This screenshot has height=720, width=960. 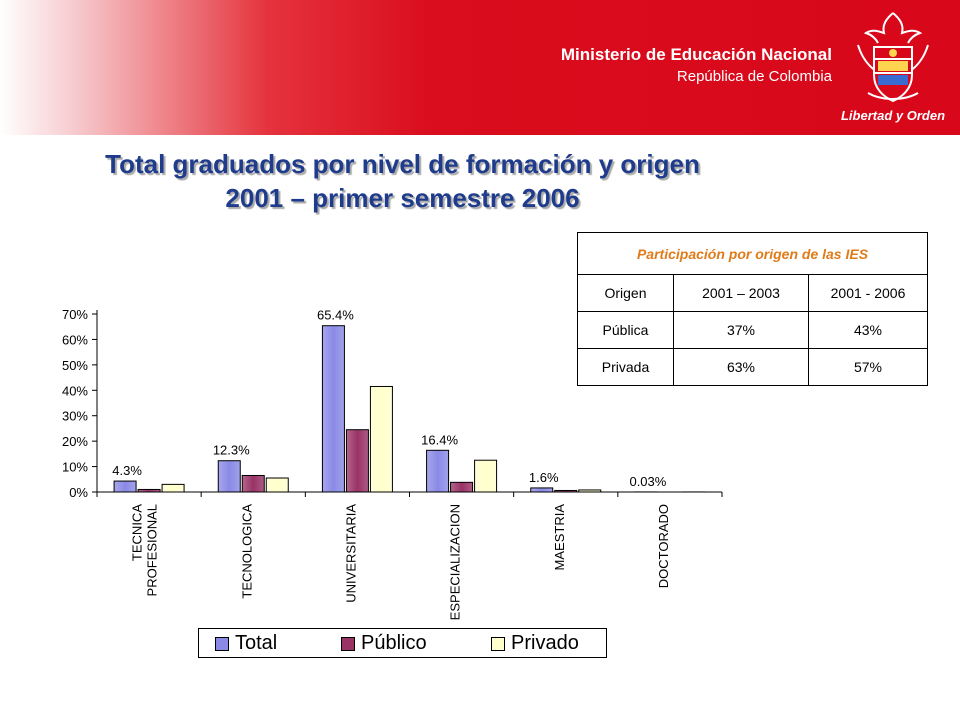 I want to click on logo-caption: Libertad y Orden, so click(x=893, y=115).